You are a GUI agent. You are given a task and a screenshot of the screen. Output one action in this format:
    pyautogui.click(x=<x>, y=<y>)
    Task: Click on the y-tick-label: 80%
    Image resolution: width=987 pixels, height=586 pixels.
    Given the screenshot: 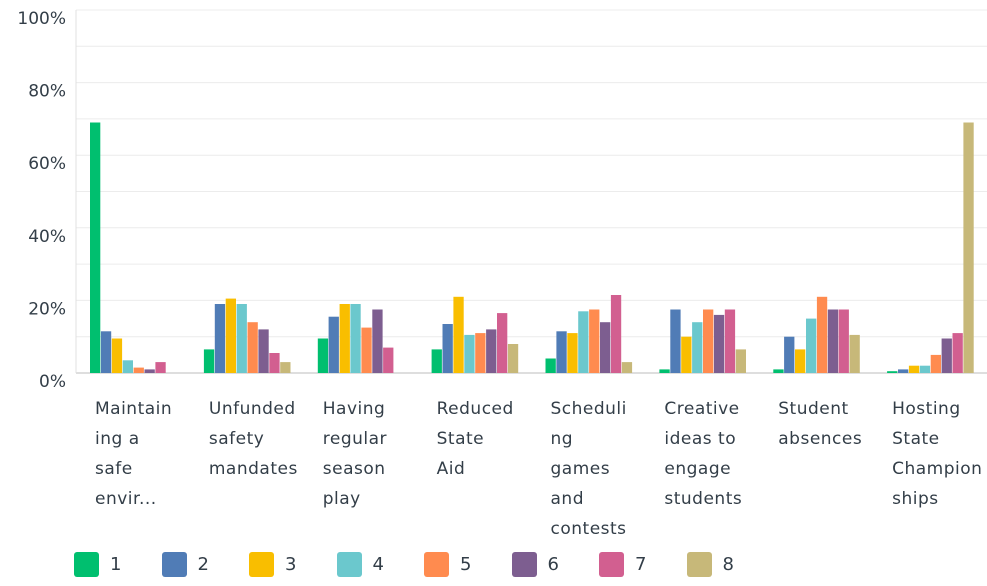 What is the action you would take?
    pyautogui.click(x=47, y=92)
    